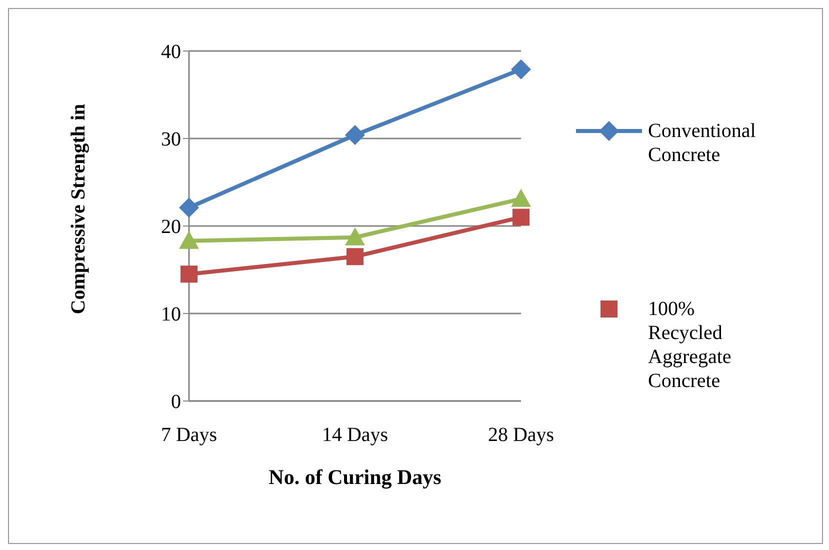  I want to click on y-tick-label: 20, so click(171, 227).